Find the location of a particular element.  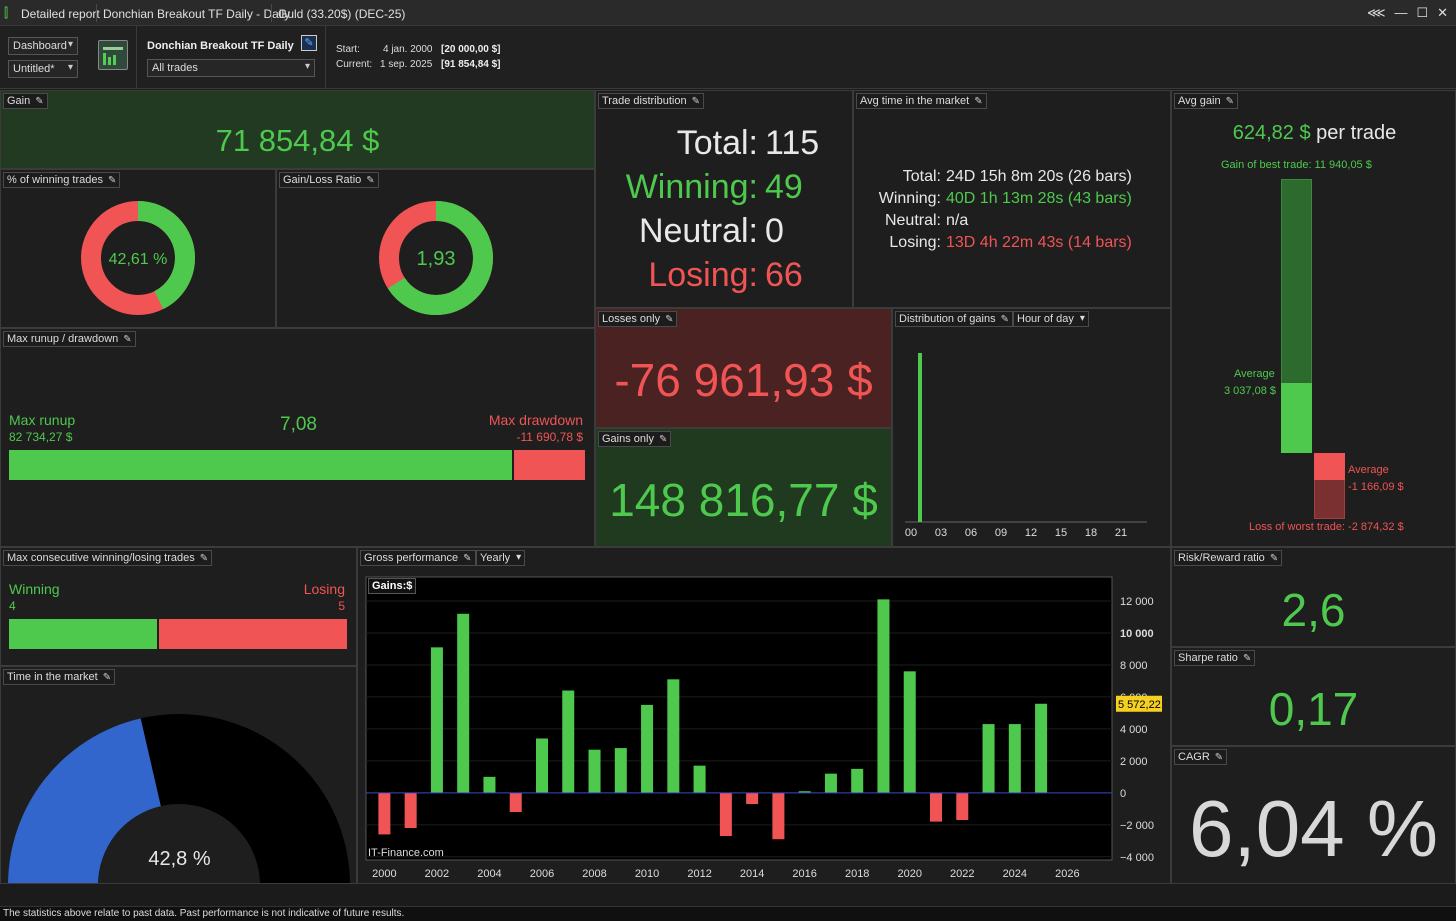

winning-pct-title: % of winning trades ✎ is located at coordinates (62, 180).